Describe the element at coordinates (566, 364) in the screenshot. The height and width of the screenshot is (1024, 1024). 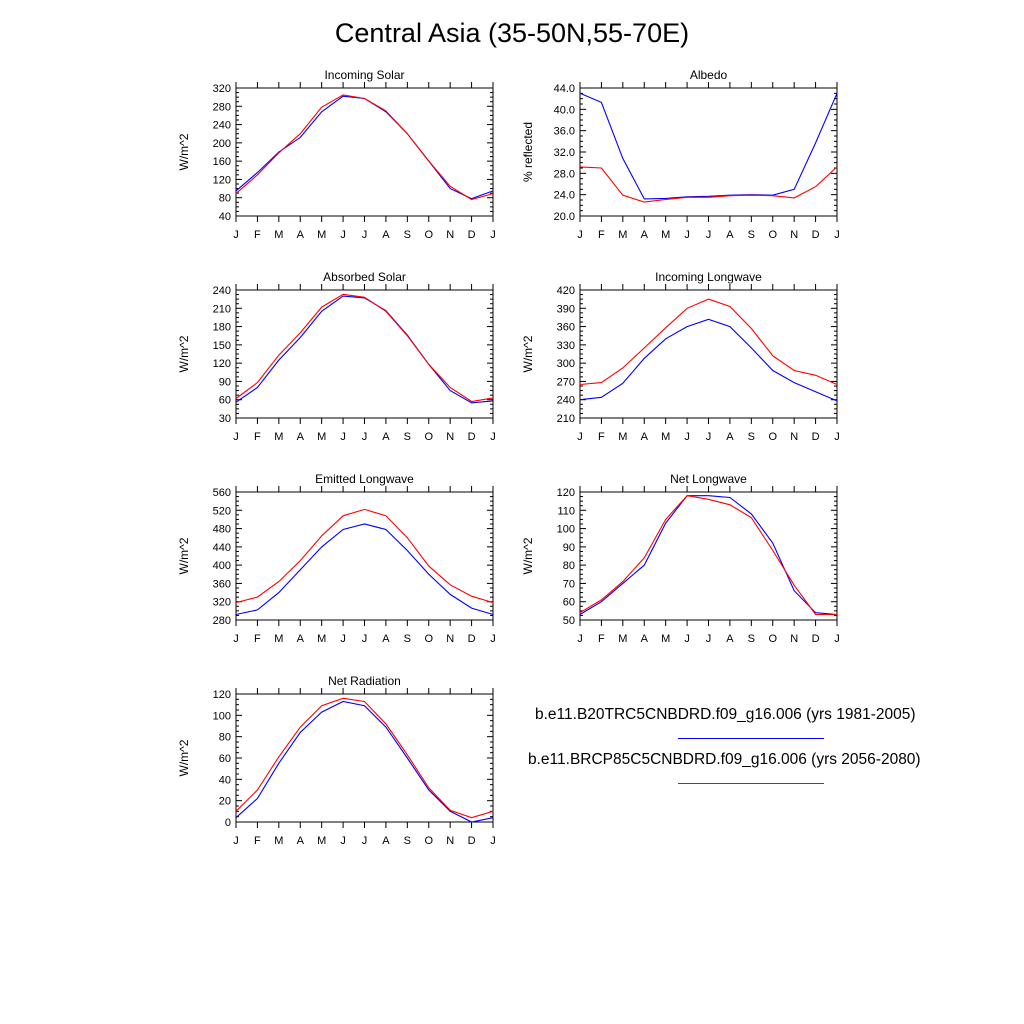
I see `y-tick-label: 300` at that location.